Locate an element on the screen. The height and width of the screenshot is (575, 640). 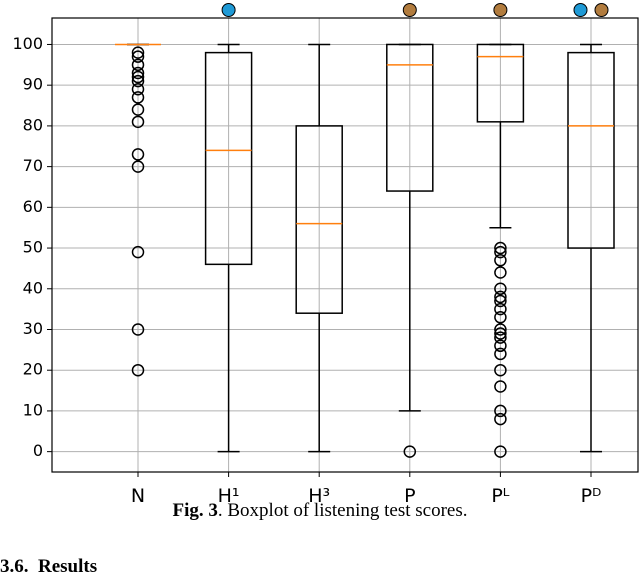
y-tick-label: 50 is located at coordinates (33, 247).